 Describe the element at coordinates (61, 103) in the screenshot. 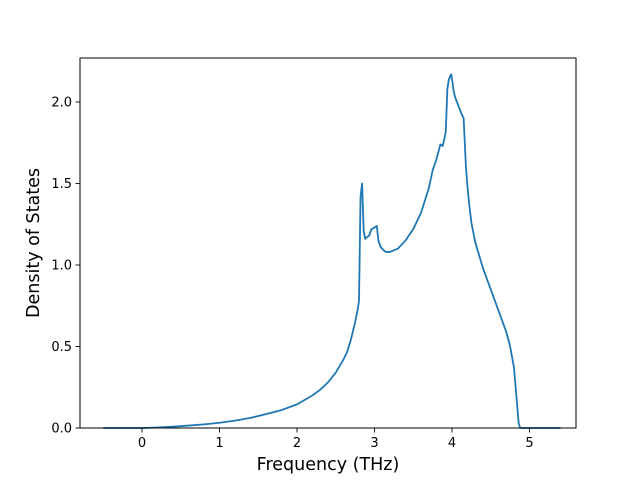

I see `y-tick-label: 2.0` at that location.